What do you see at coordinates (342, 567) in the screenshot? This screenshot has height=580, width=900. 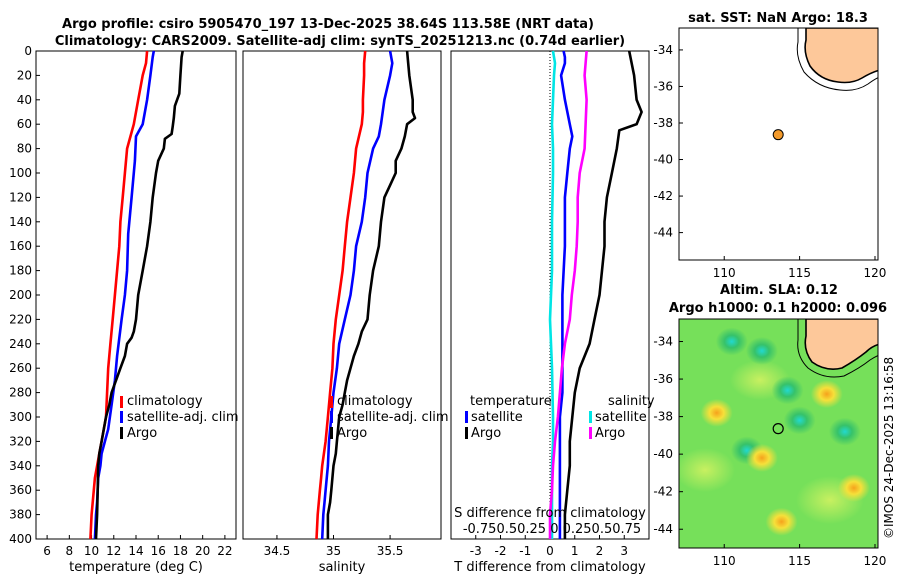 I see `salinity-xlabel: salinity` at bounding box center [342, 567].